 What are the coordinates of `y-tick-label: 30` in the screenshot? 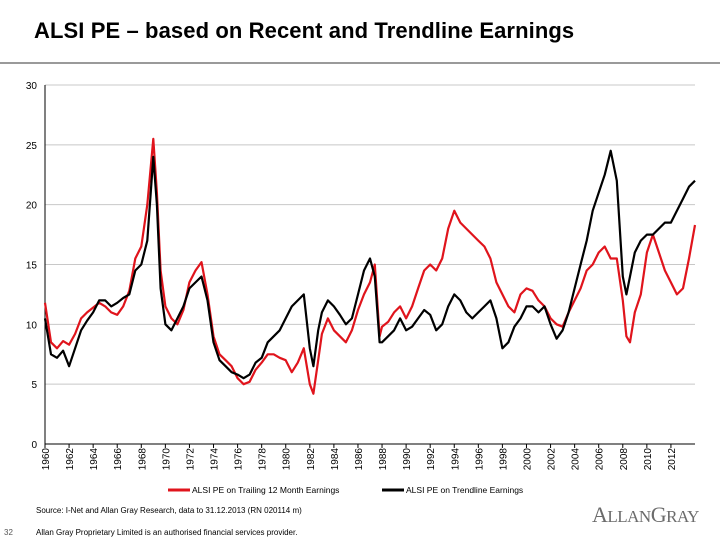 It's located at (32, 86).